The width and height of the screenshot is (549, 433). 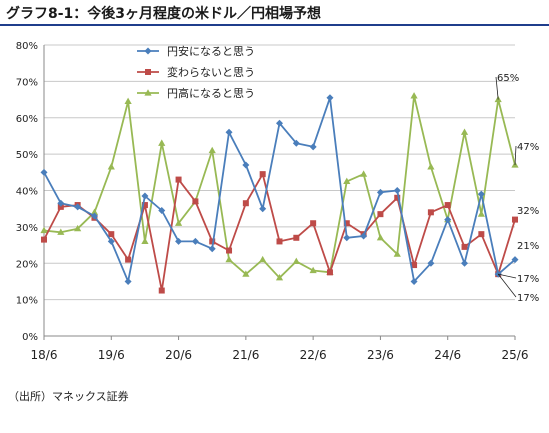 What do you see at coordinates (178, 355) in the screenshot?
I see `x-tick-label: 20/6` at bounding box center [178, 355].